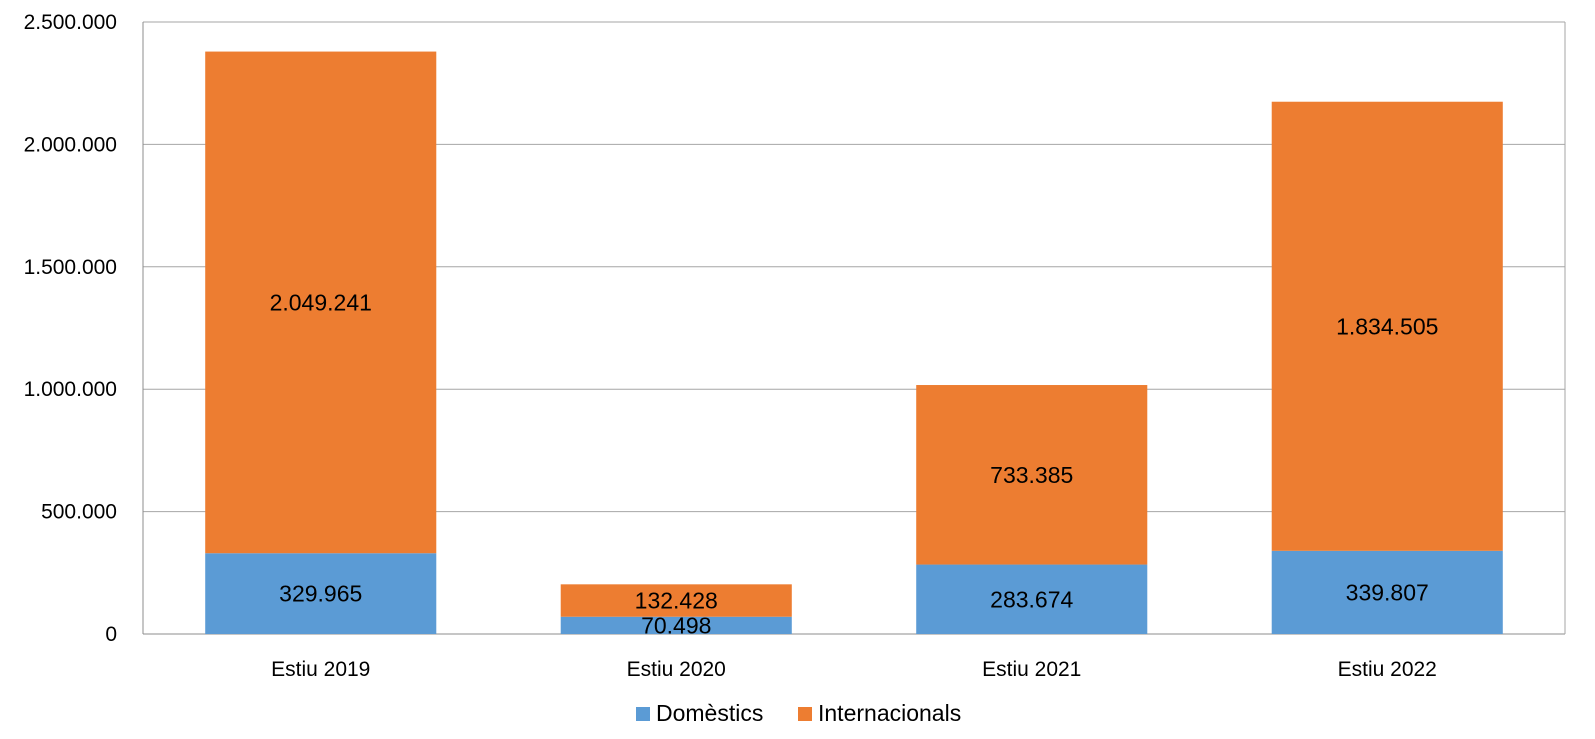 Image resolution: width=1595 pixels, height=739 pixels. What do you see at coordinates (70, 22) in the screenshot?
I see `y-tick-label: 2.500.000` at bounding box center [70, 22].